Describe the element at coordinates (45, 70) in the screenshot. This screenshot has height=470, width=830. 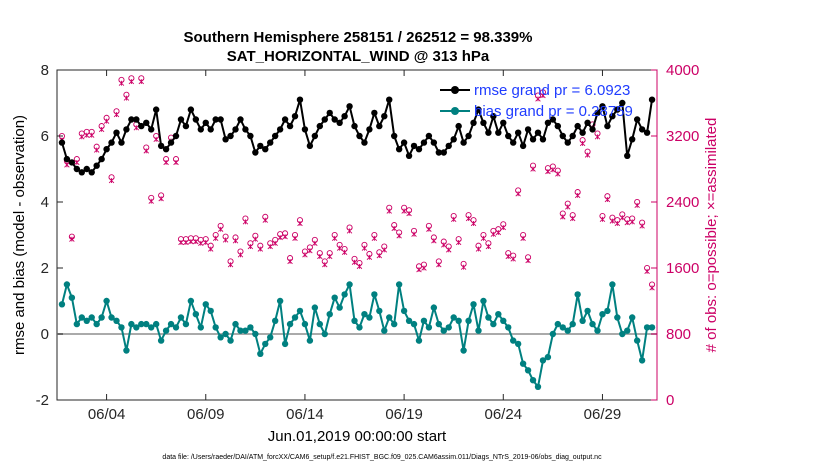
I see `y-left-tick-label: 8` at that location.